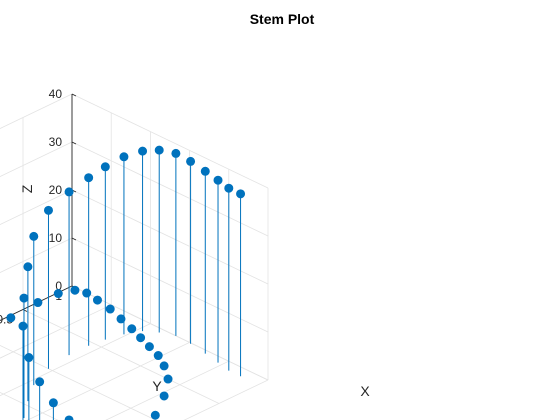  Describe the element at coordinates (282, 19) in the screenshot. I see `chart-title: Stem Plot` at that location.